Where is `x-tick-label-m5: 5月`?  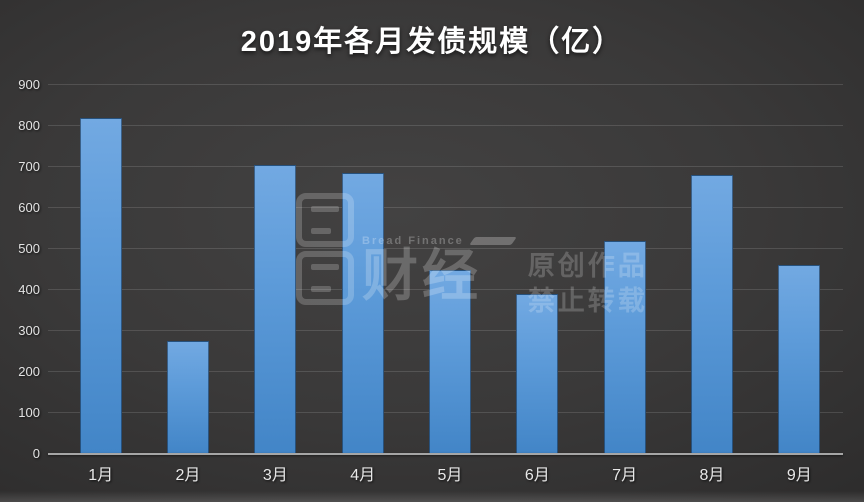
x-tick-label-m5: 5月 is located at coordinates (450, 475).